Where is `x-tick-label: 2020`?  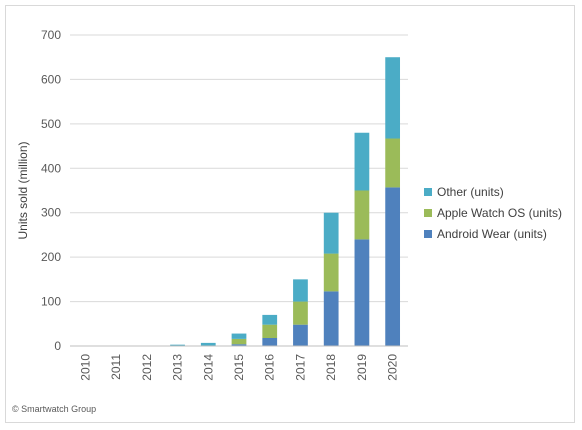 x-tick-label: 2020 is located at coordinates (393, 367).